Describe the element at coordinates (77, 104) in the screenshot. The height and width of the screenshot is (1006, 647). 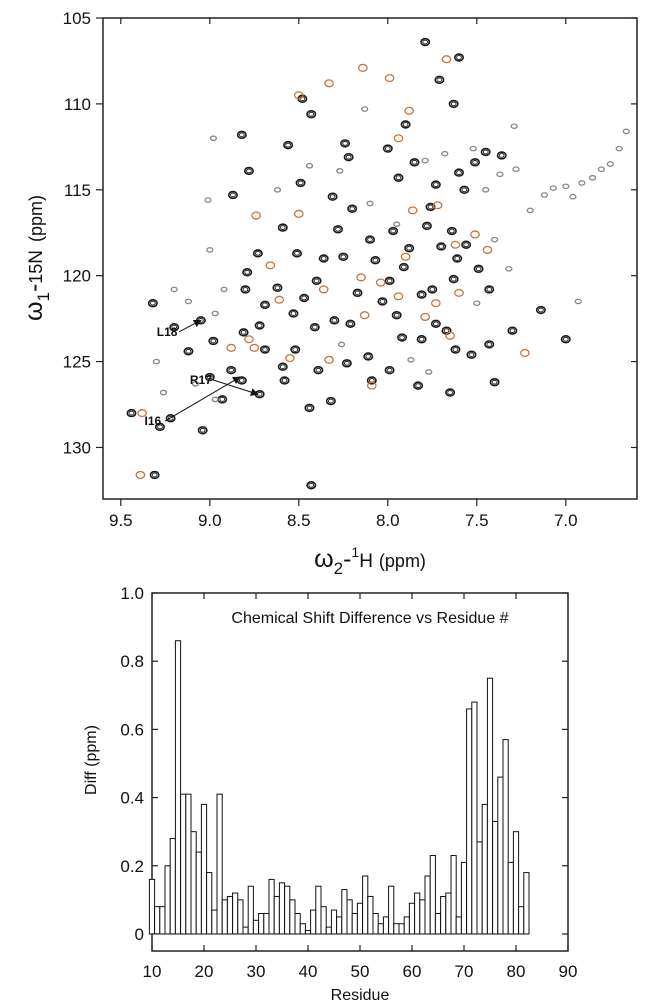
I see `nmr-y-tick-label: 110` at that location.